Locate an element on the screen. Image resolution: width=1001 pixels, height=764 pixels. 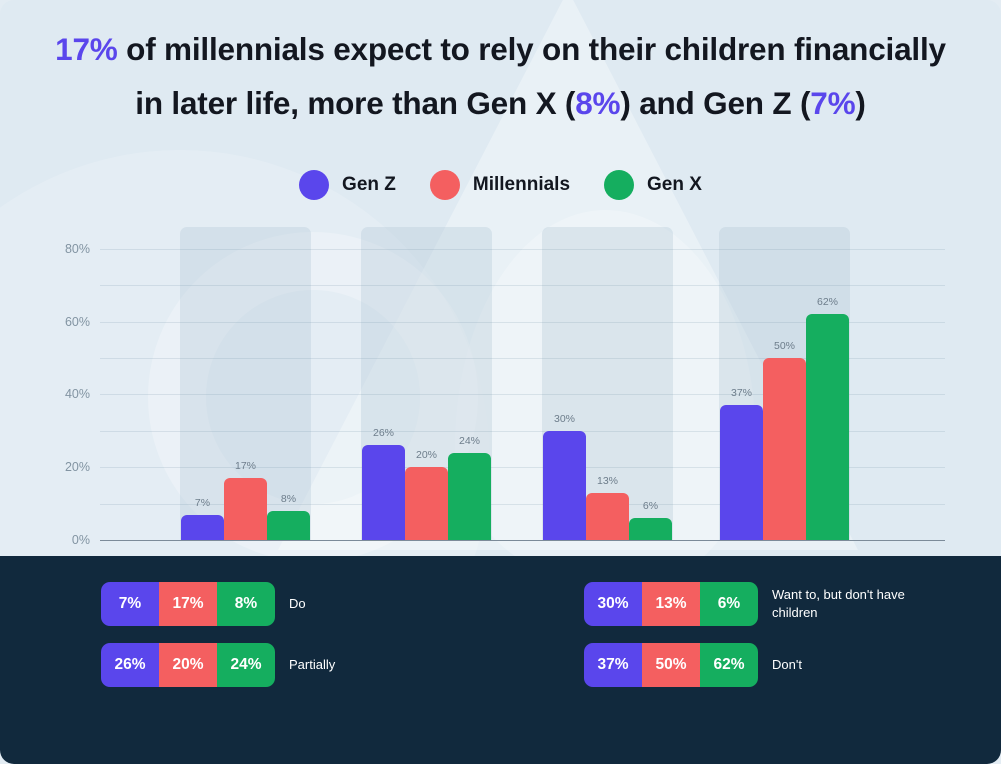
y-axis-tick-label: 40% is located at coordinates (77, 394).